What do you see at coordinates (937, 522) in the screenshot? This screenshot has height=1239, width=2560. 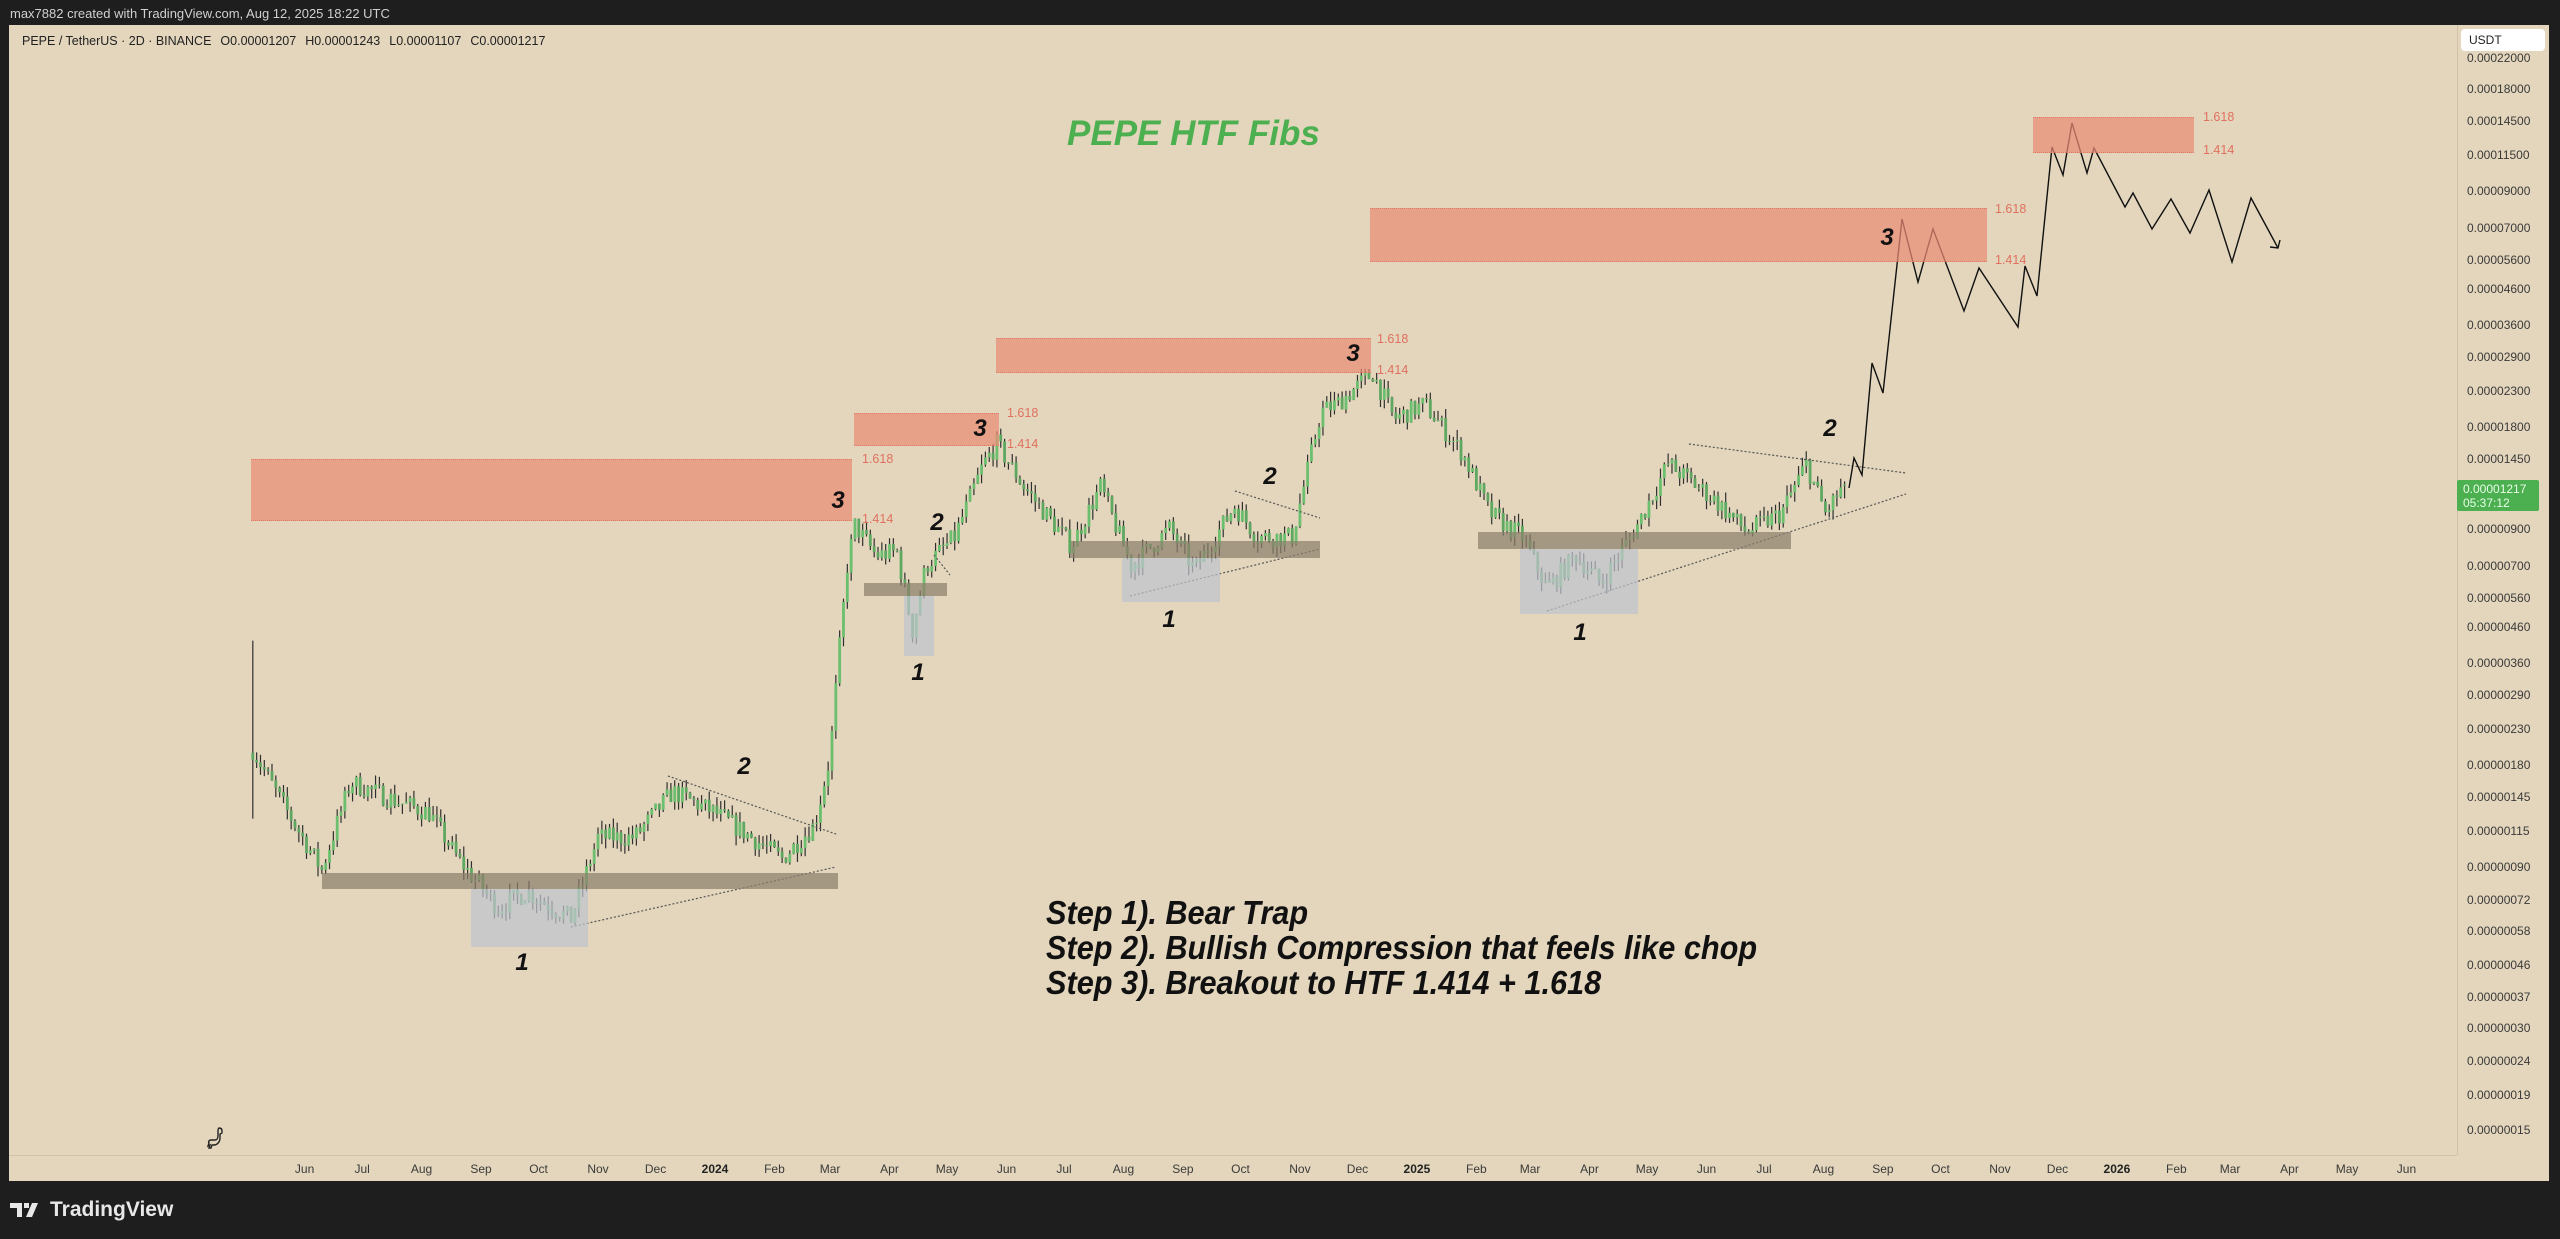 I see `wave-label: 2` at bounding box center [937, 522].